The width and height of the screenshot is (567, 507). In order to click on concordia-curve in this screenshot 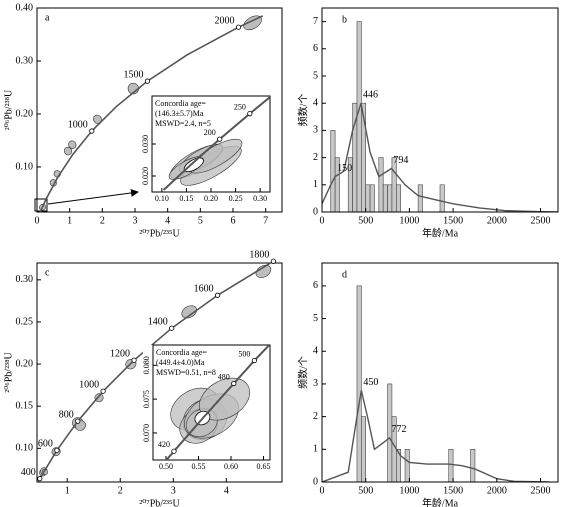, I will do `click(217, 402)`.